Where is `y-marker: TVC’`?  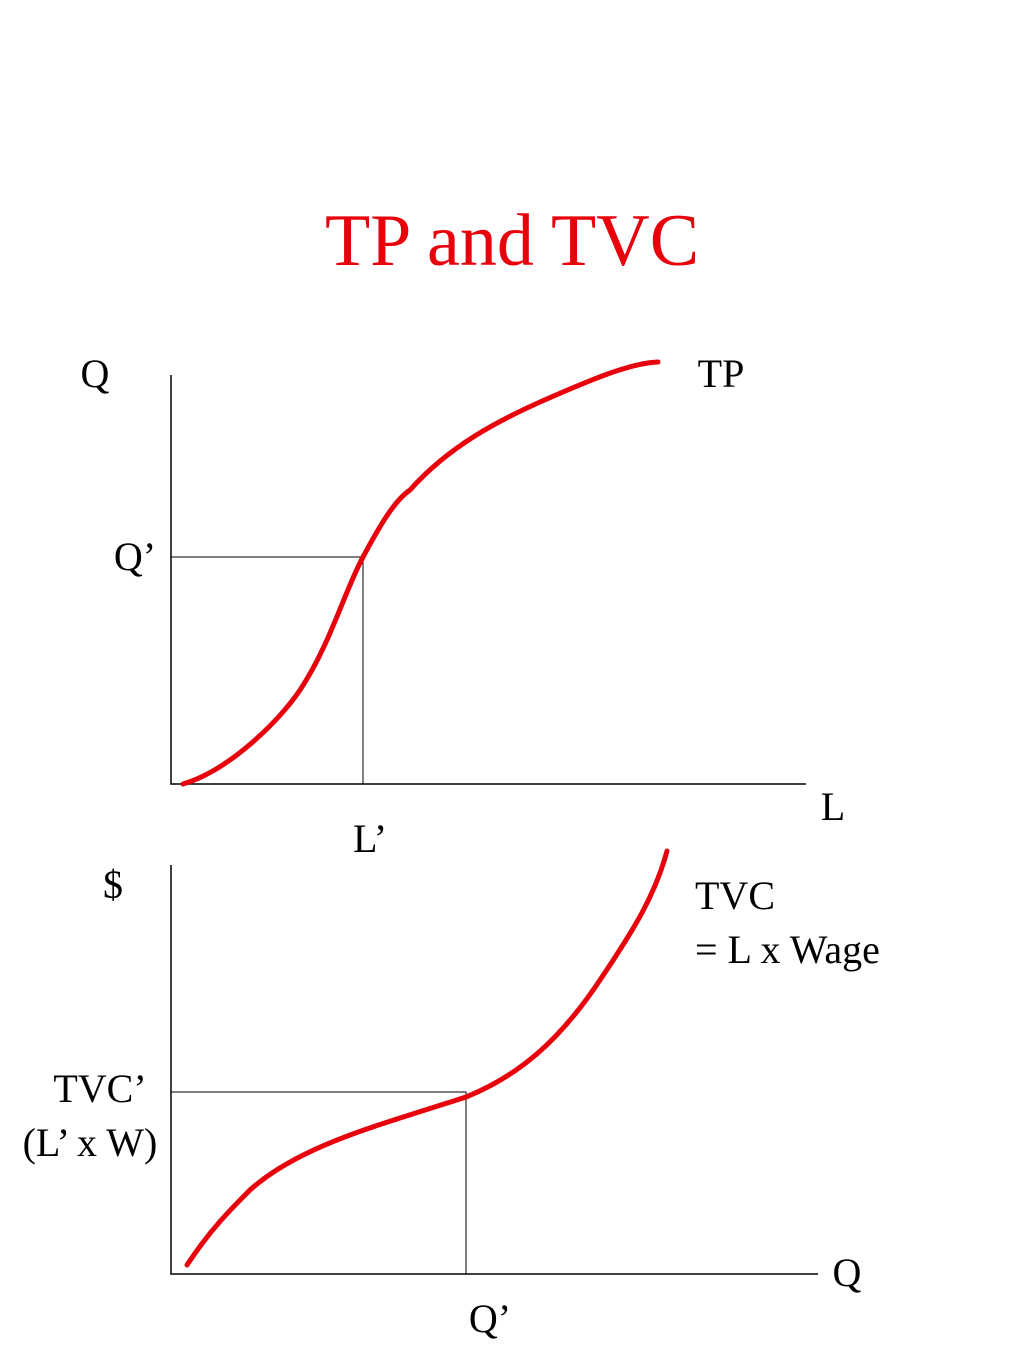
y-marker: TVC’ is located at coordinates (99, 1088).